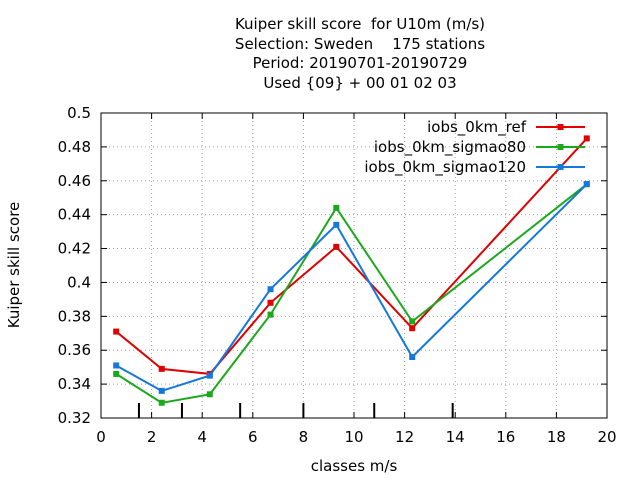  I want to click on title-line-1: Kuiper skill score for U10m (m/s), so click(360, 24).